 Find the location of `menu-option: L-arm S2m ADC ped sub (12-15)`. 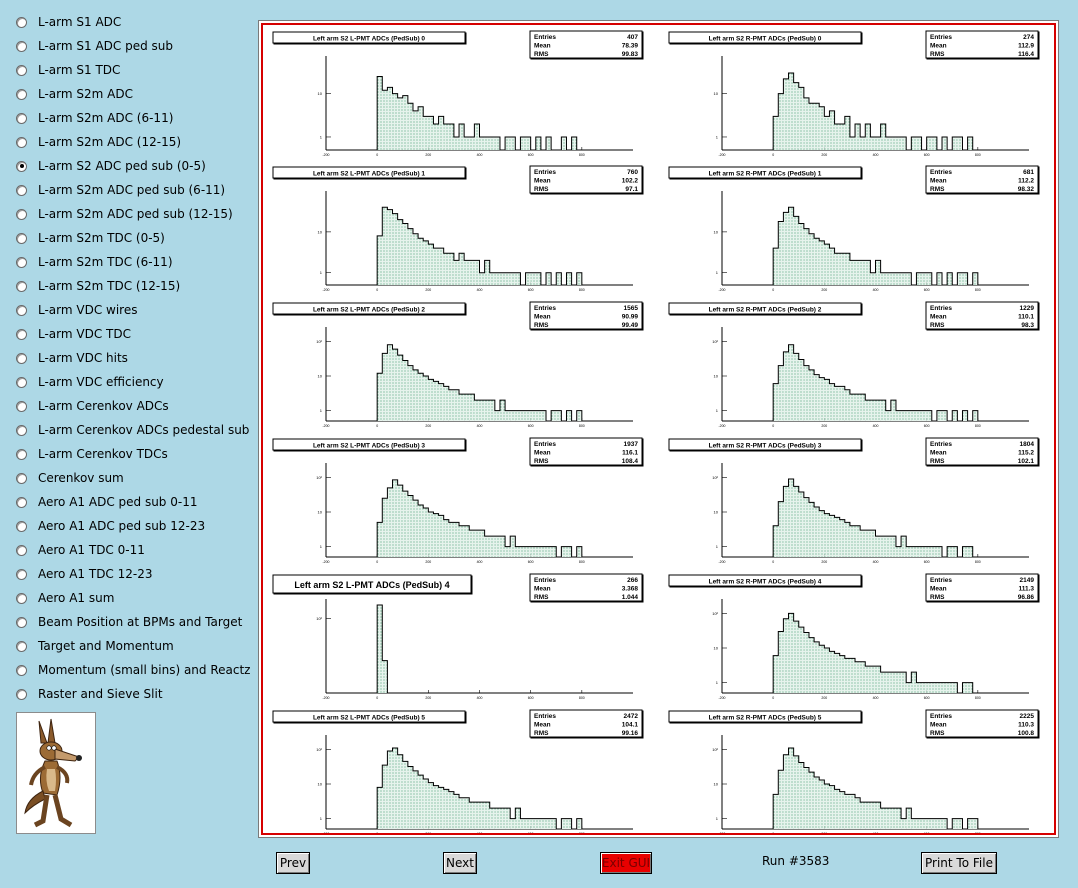

menu-option: L-arm S2m ADC ped sub (12-15) is located at coordinates (136, 214).